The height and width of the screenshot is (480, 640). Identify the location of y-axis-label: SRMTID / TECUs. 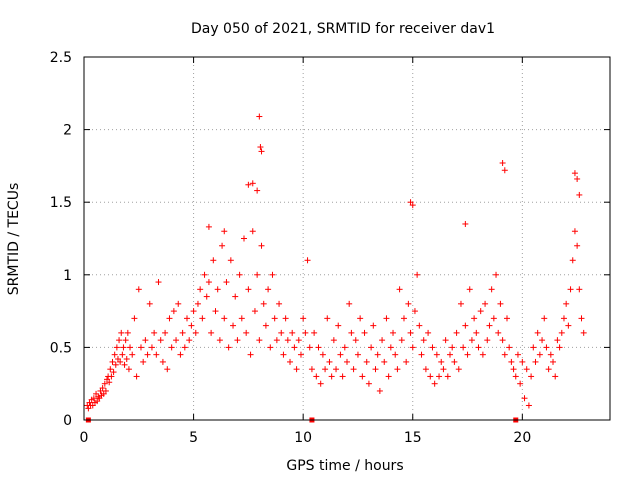
(14, 239).